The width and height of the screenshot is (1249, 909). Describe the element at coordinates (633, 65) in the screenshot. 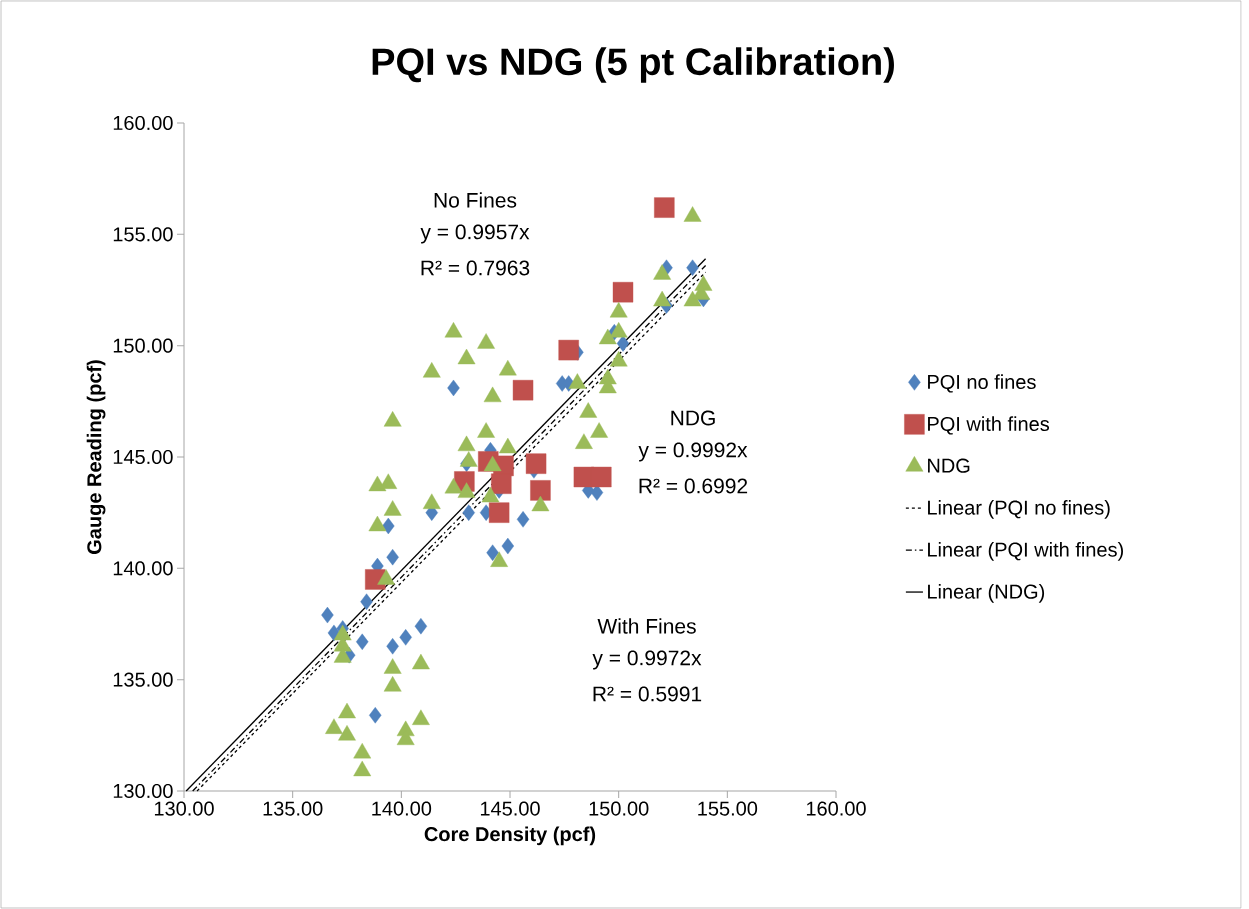

I see `chart-title: PQI vs NDG (5 pt Calibration)` at that location.